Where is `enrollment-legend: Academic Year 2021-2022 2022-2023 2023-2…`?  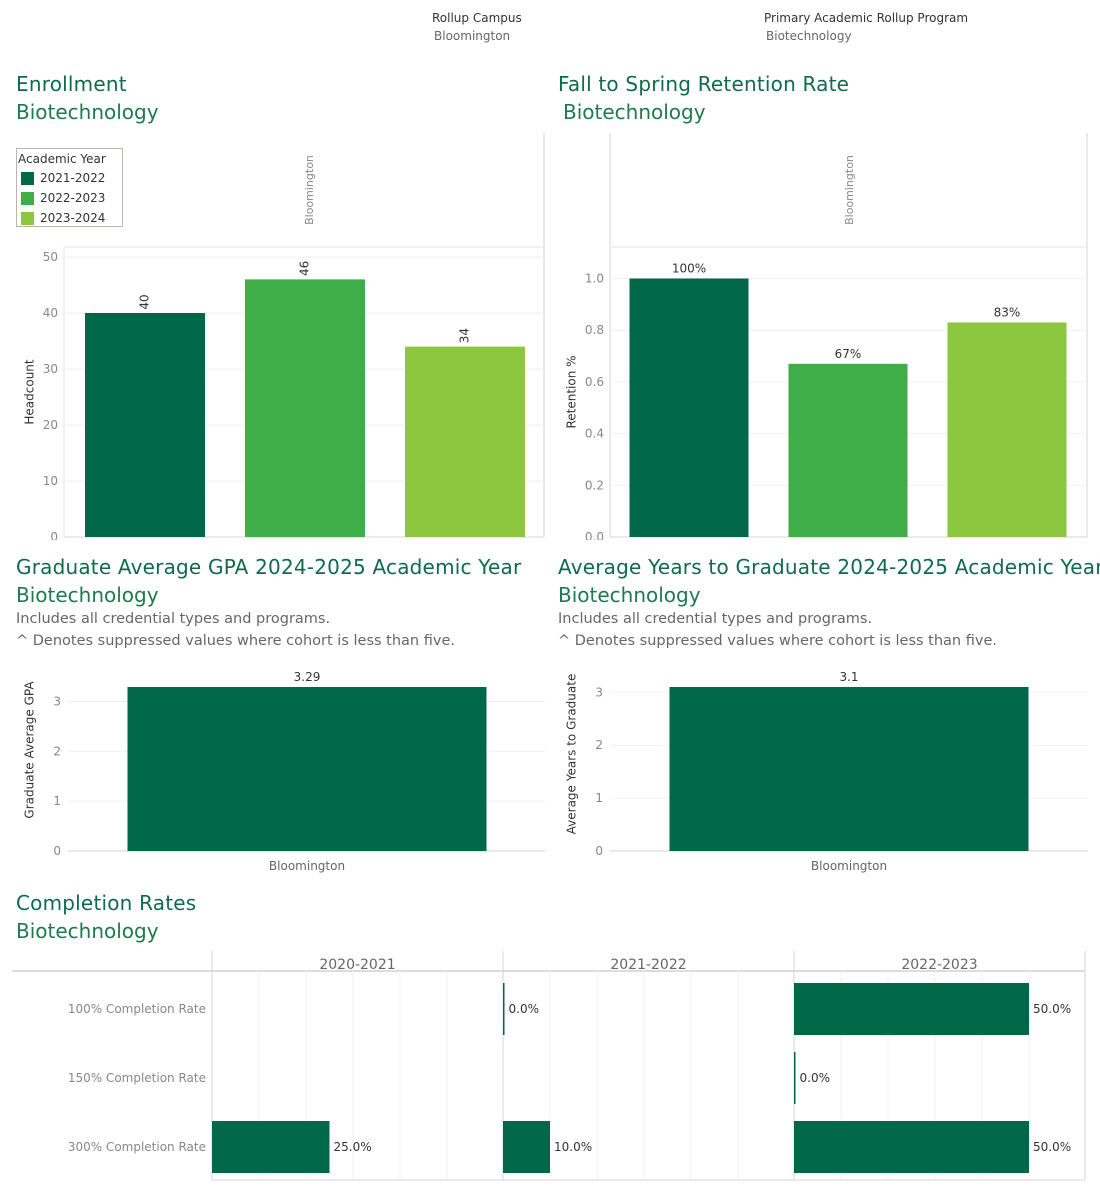 enrollment-legend: Academic Year 2021-2022 2022-2023 2023-2… is located at coordinates (69, 187).